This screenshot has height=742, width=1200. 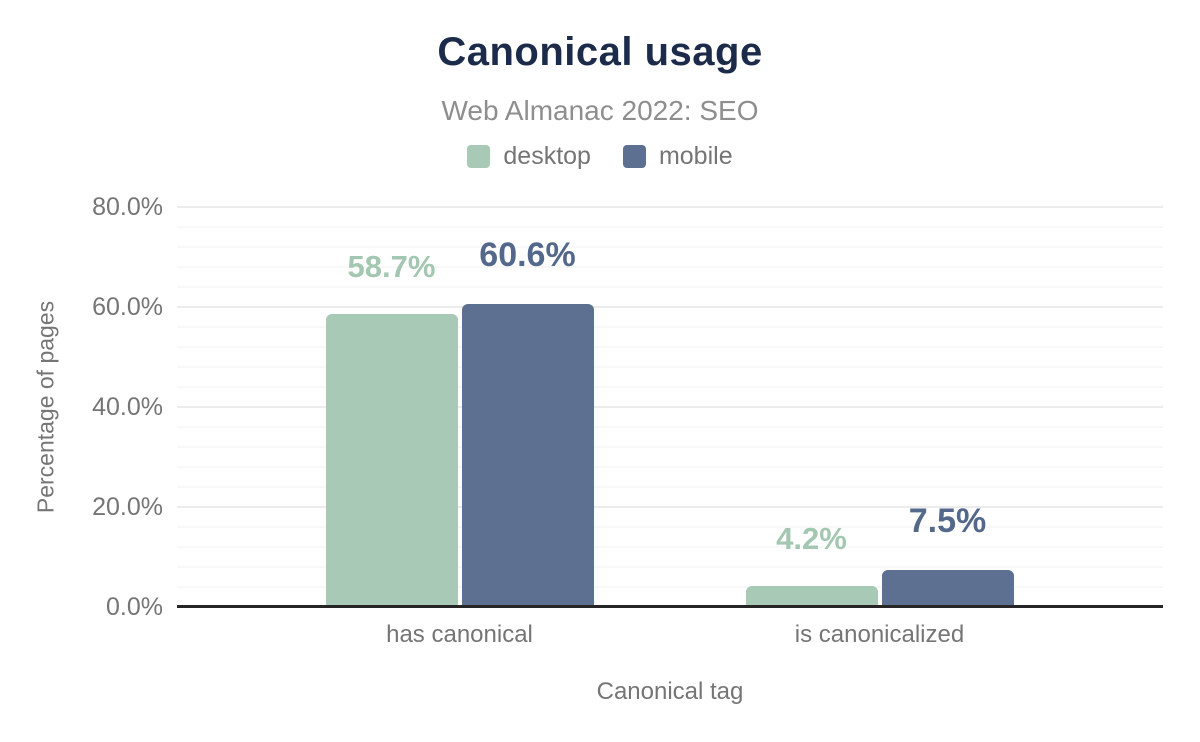 What do you see at coordinates (811, 538) in the screenshot?
I see `value-label-desktop-1: 4.2%` at bounding box center [811, 538].